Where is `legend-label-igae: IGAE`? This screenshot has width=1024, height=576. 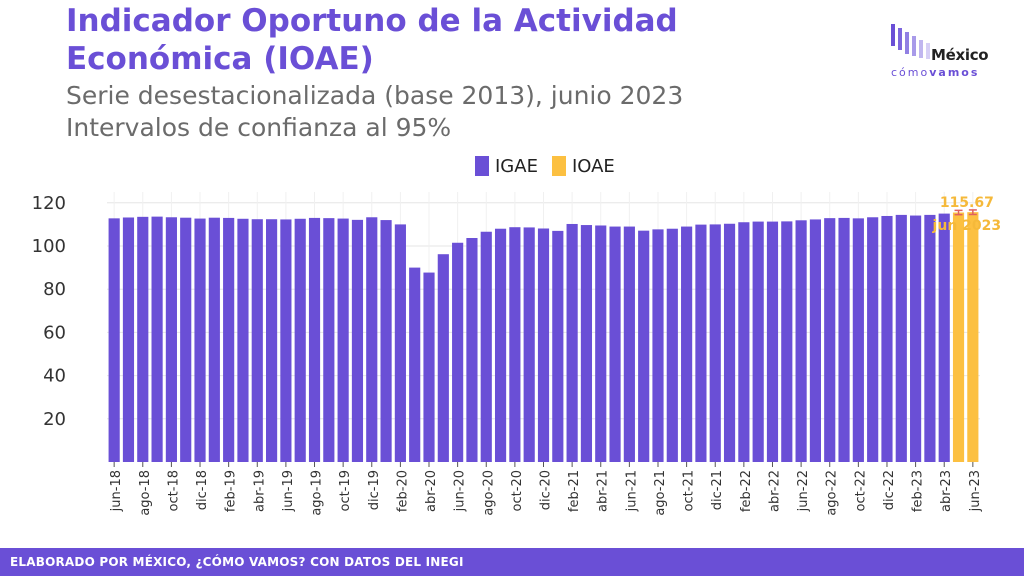
legend-label-igae: IGAE is located at coordinates (516, 166).